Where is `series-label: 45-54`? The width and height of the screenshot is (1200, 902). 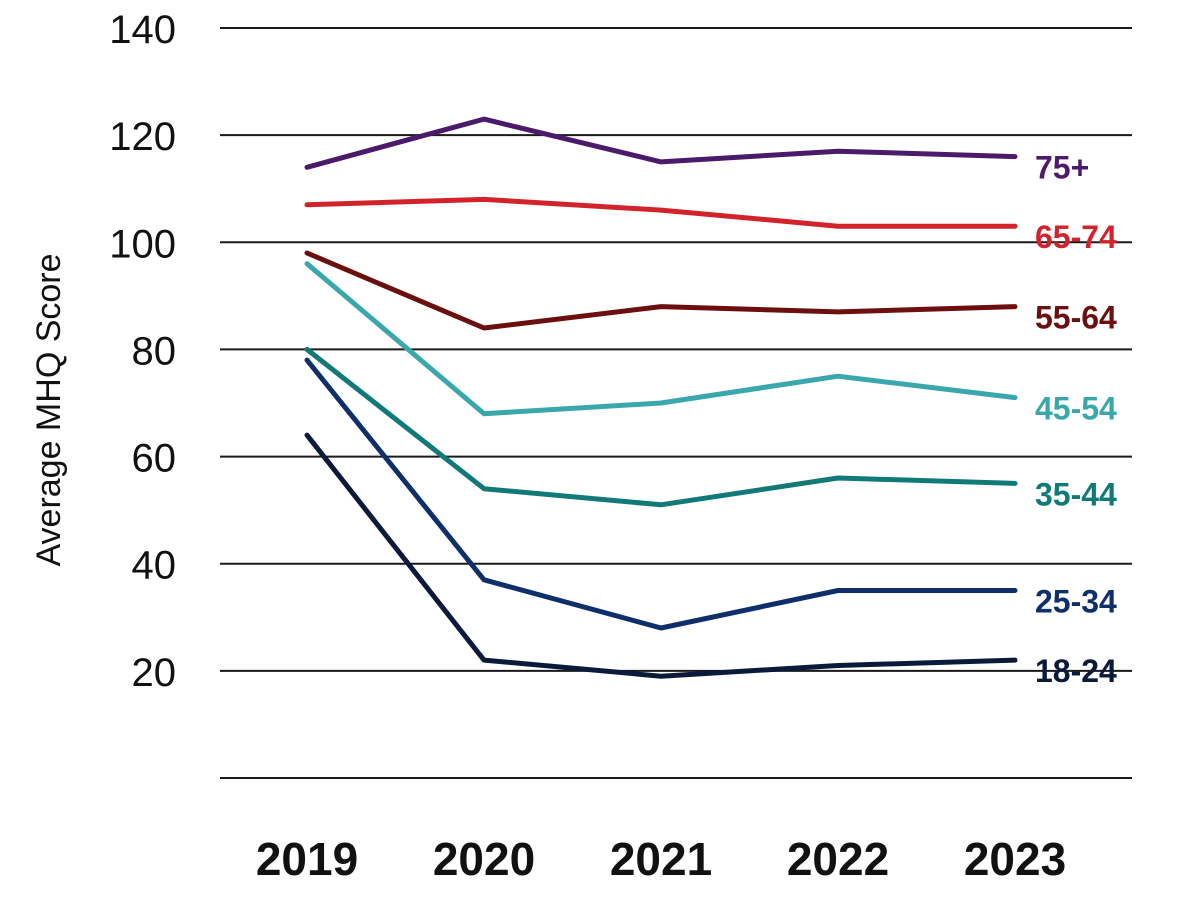 series-label: 45-54 is located at coordinates (1076, 409).